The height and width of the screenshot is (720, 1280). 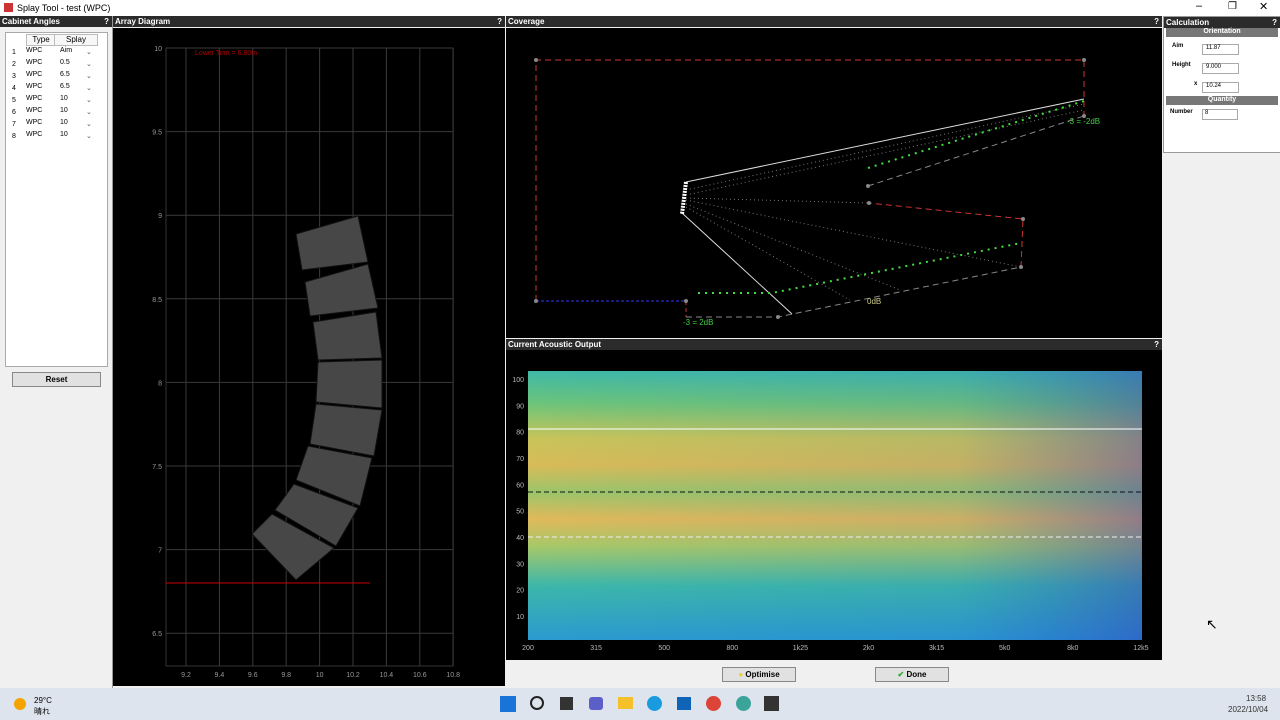 What do you see at coordinates (1212, 624) in the screenshot?
I see `cursor: ↖` at bounding box center [1212, 624].